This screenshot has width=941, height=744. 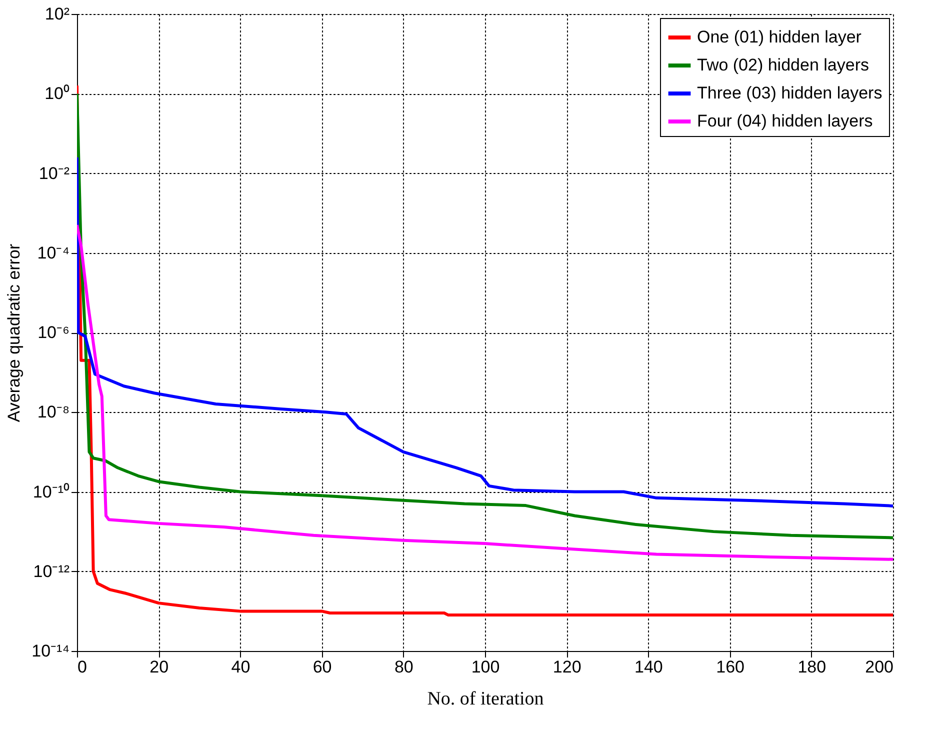 I want to click on legend-label: Two (02) hidden layers, so click(x=783, y=65).